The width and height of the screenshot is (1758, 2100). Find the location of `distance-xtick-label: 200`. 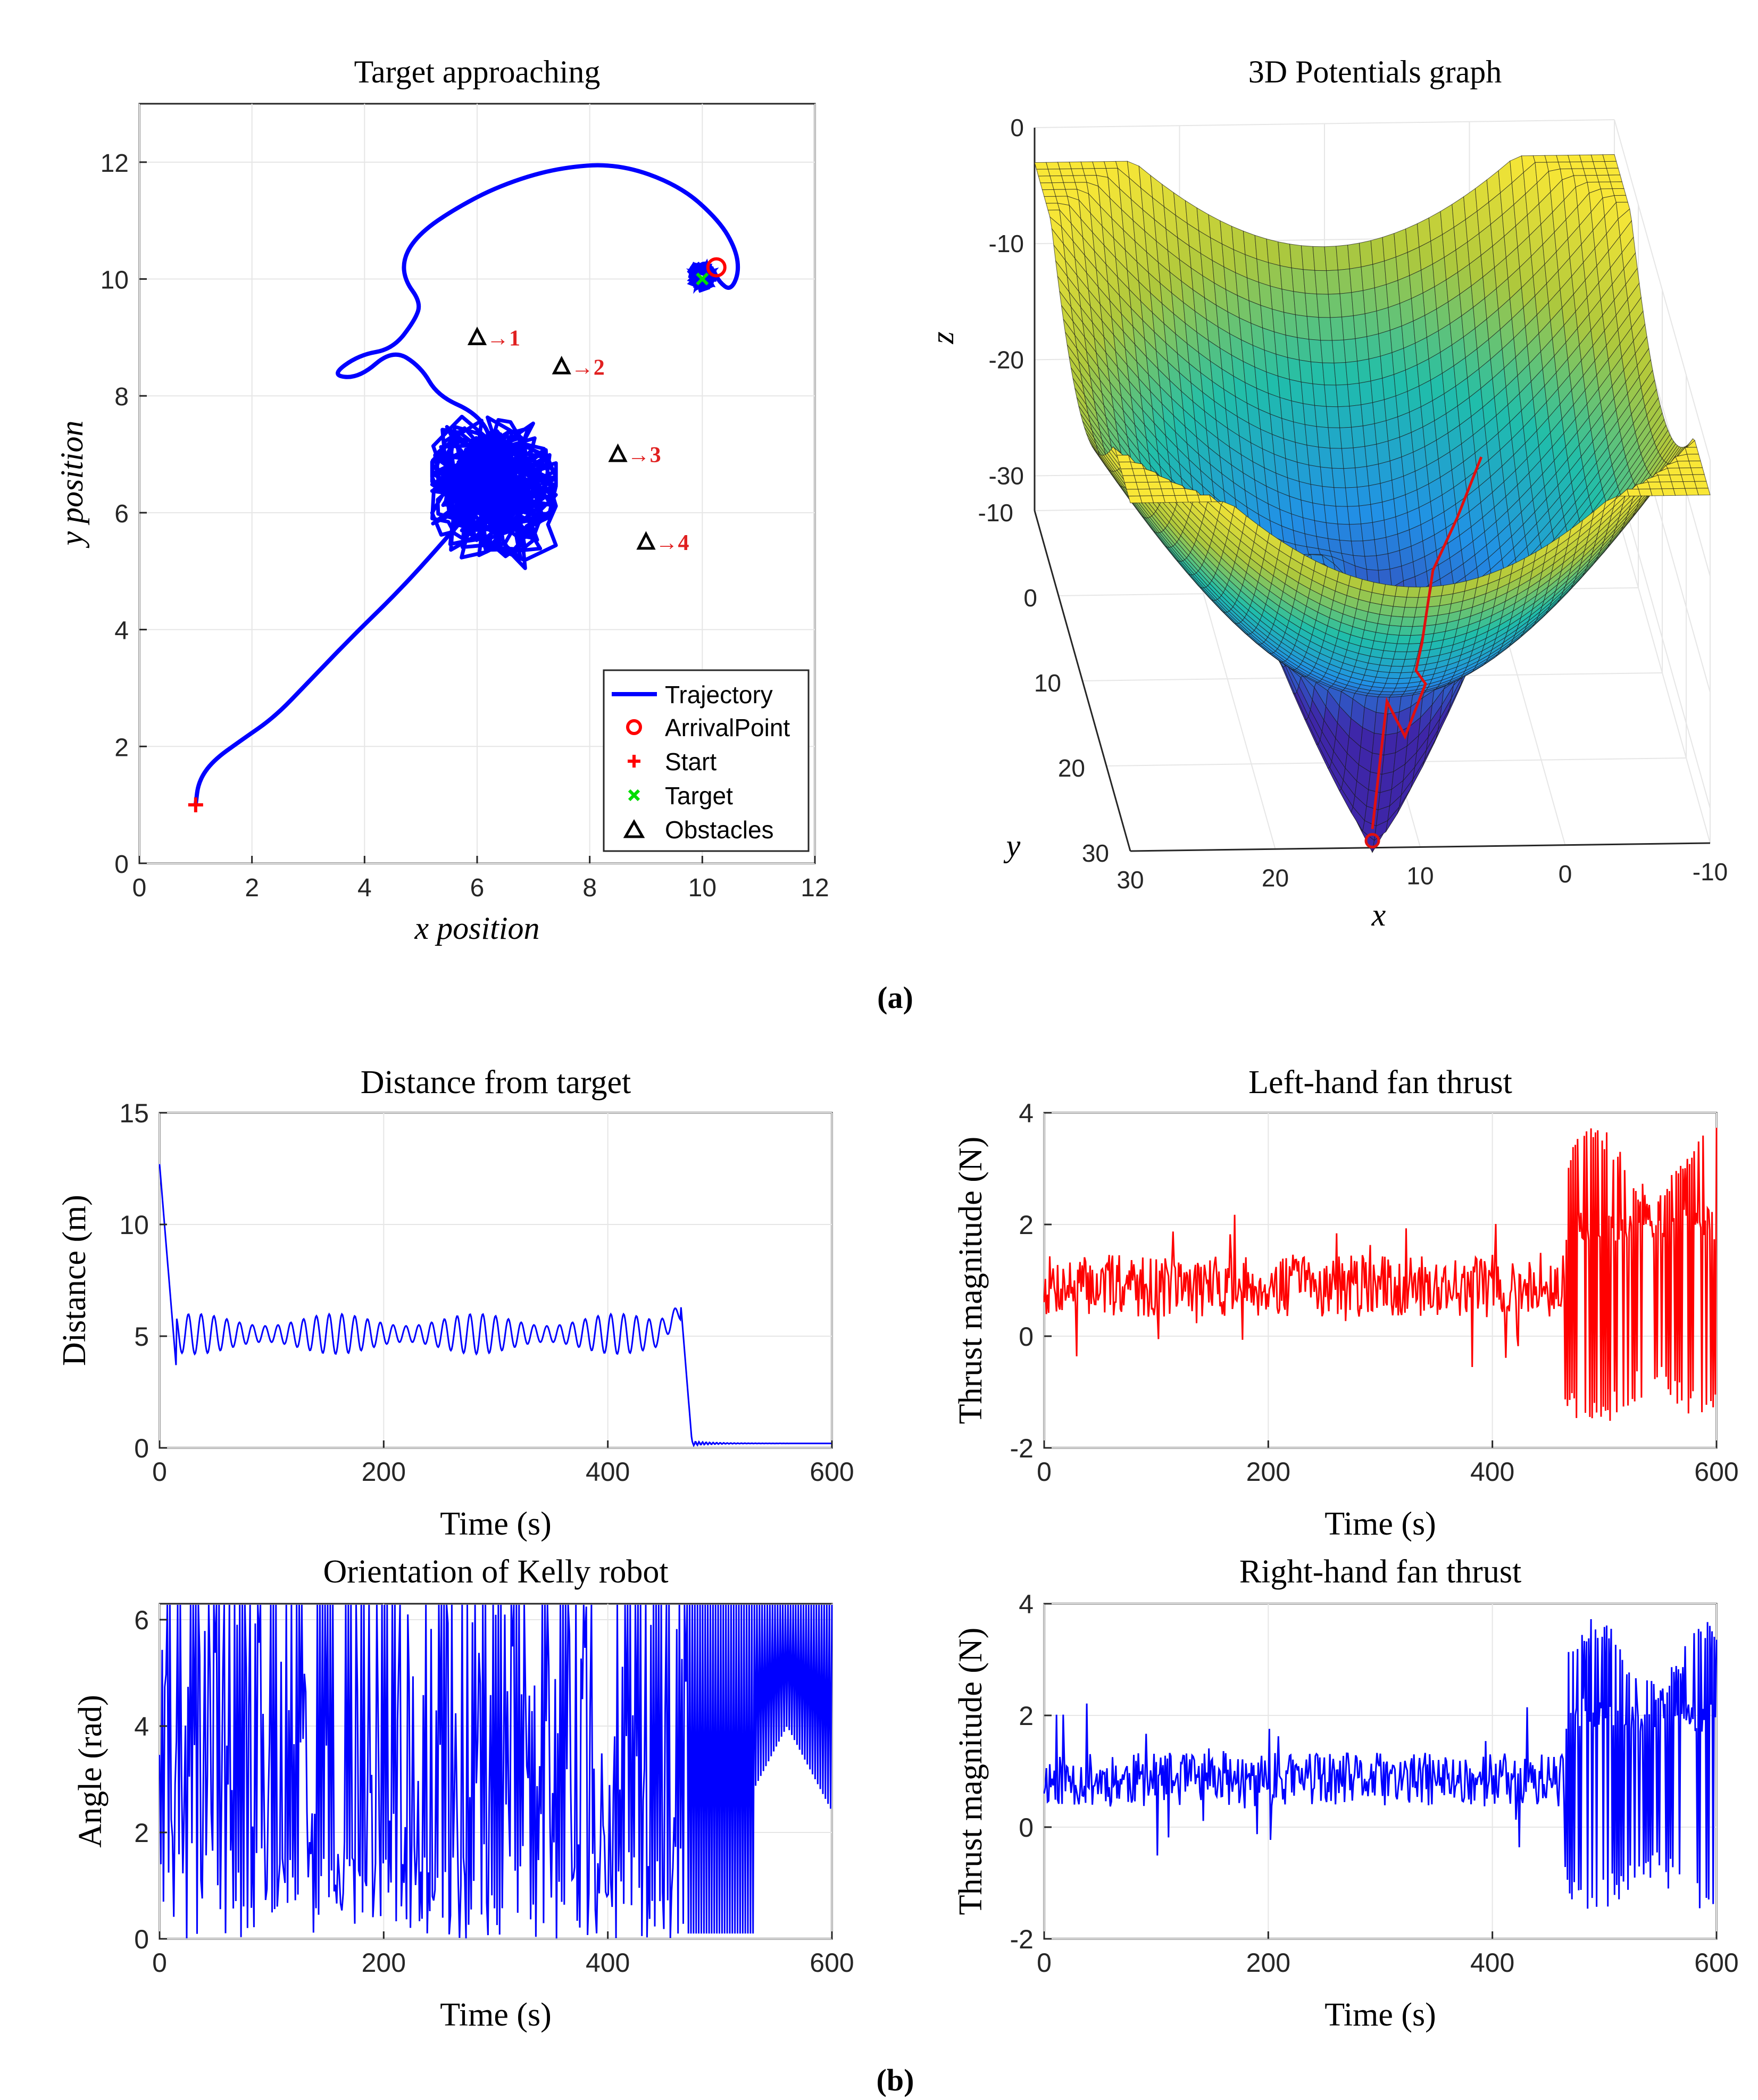

distance-xtick-label: 200 is located at coordinates (384, 1472).